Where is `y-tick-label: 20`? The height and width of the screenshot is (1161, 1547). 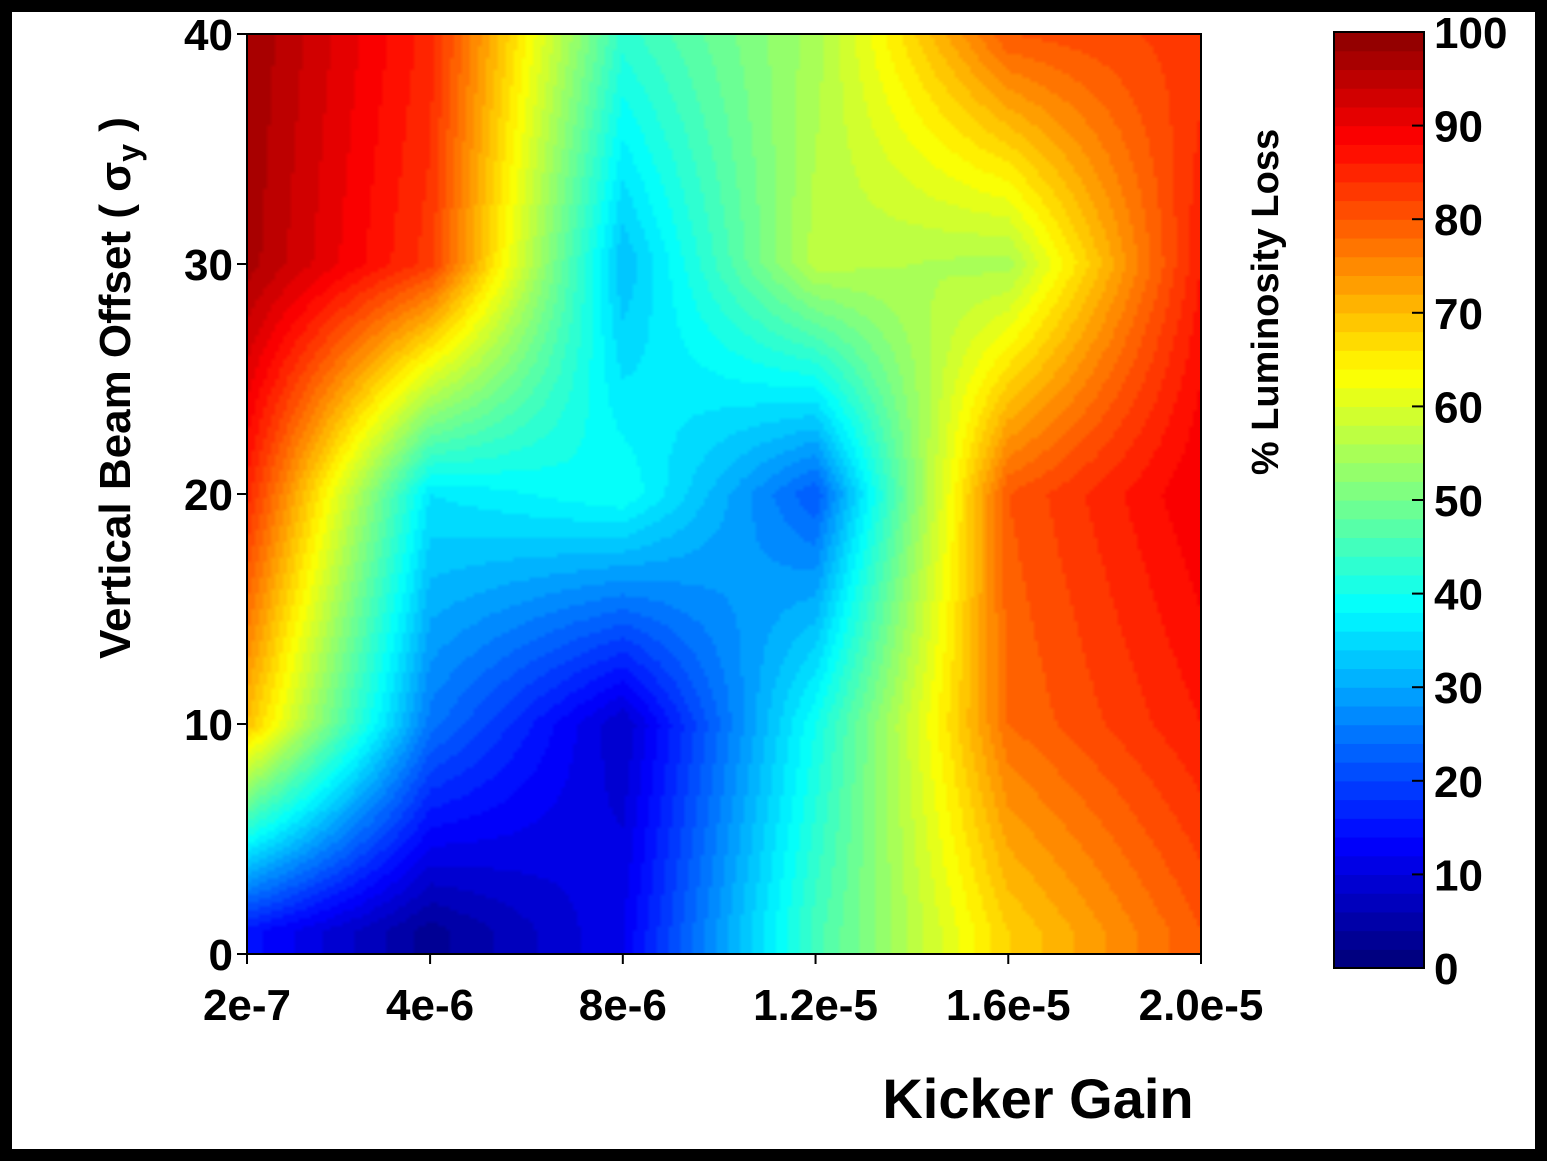 y-tick-label: 20 is located at coordinates (208, 495).